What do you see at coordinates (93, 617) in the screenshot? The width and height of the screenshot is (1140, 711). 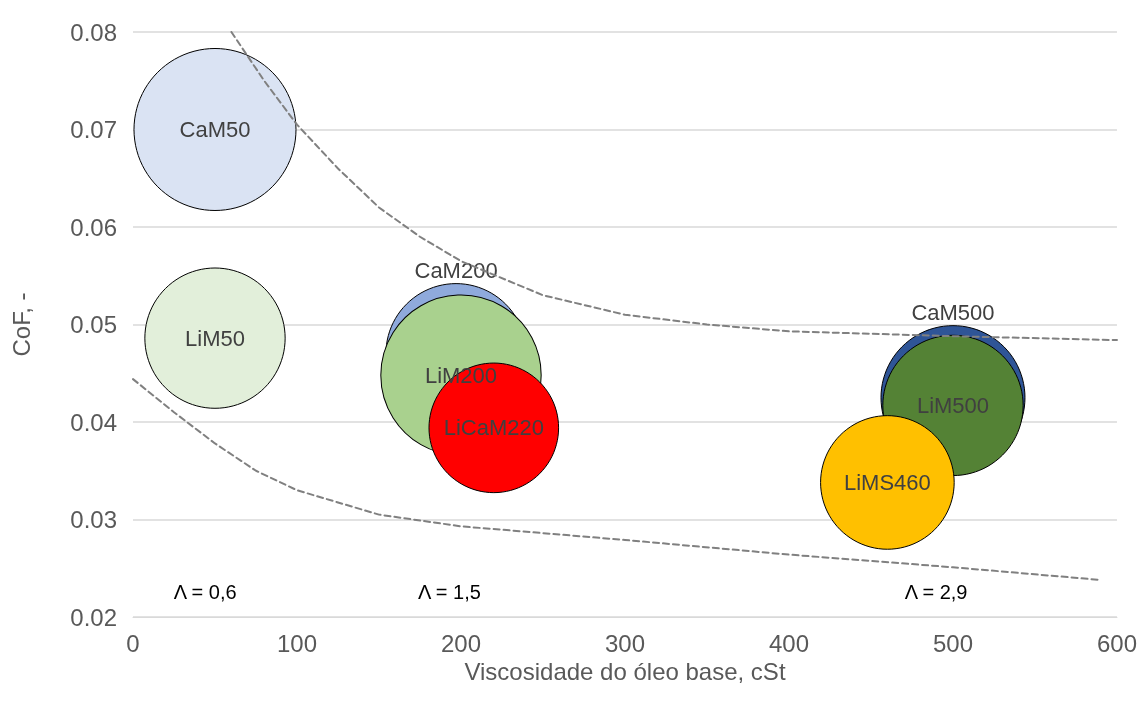 I see `y-tick-label: 0.02` at bounding box center [93, 617].